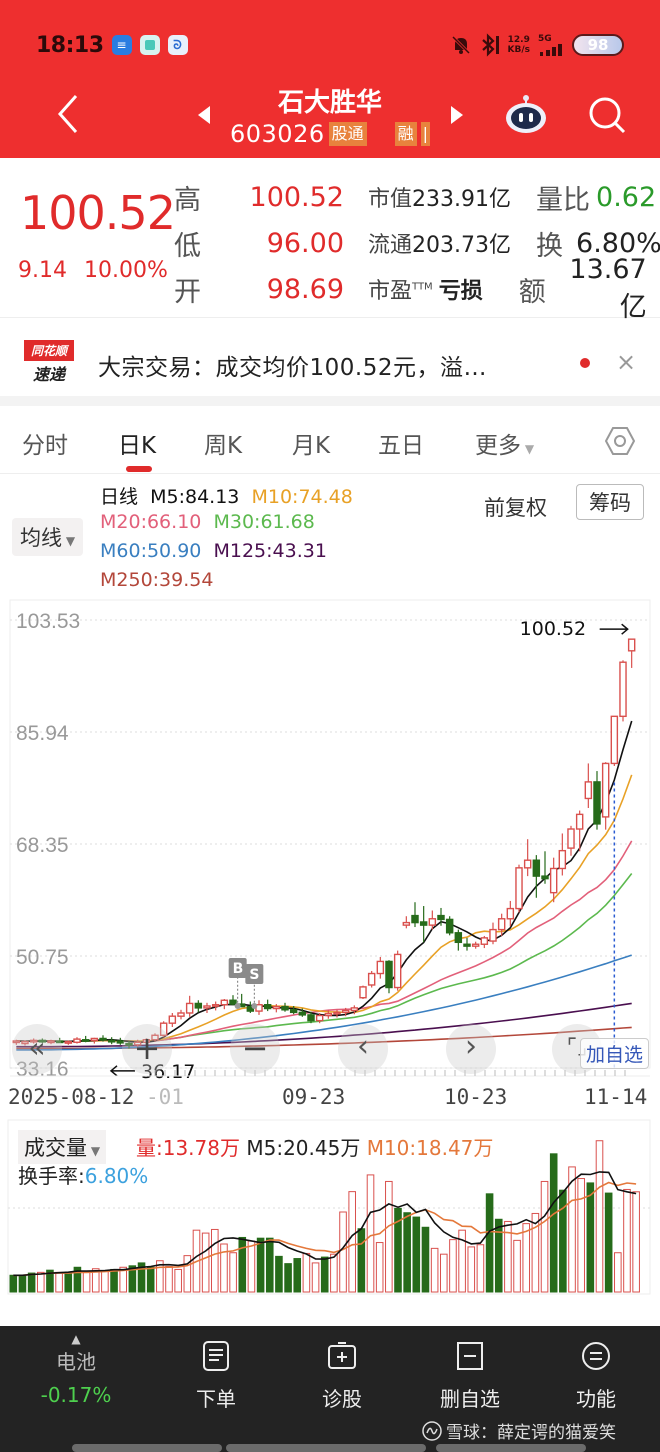  I want to click on tab-monthly: 月K, so click(311, 446).